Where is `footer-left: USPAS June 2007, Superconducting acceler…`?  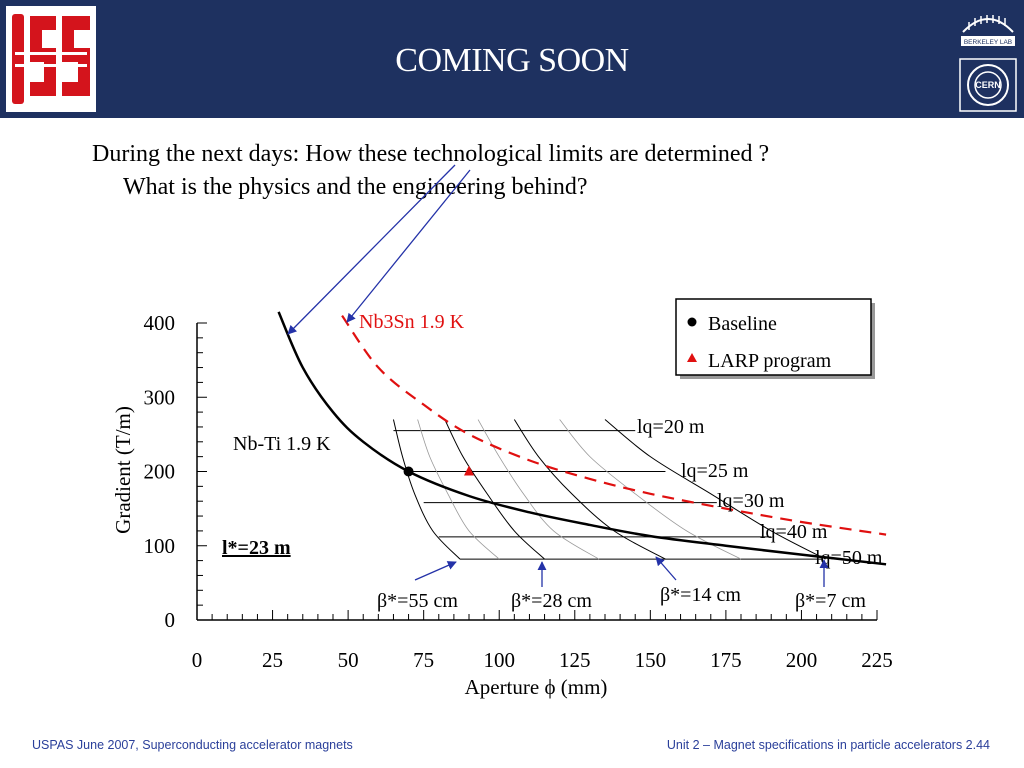
footer-left: USPAS June 2007, Superconducting acceler… is located at coordinates (192, 745).